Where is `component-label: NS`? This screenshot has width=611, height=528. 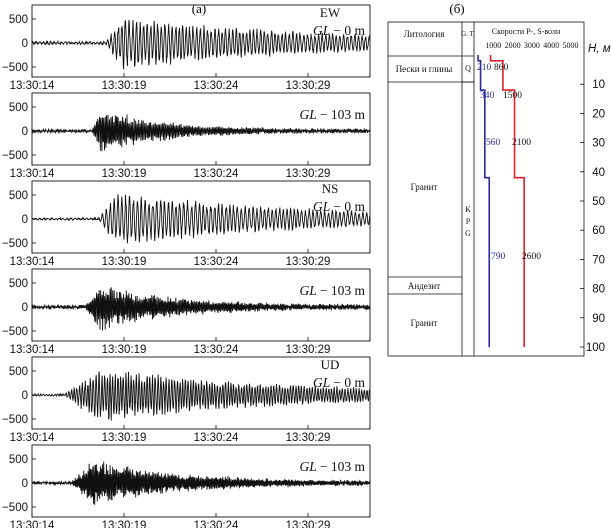 component-label: NS is located at coordinates (330, 188).